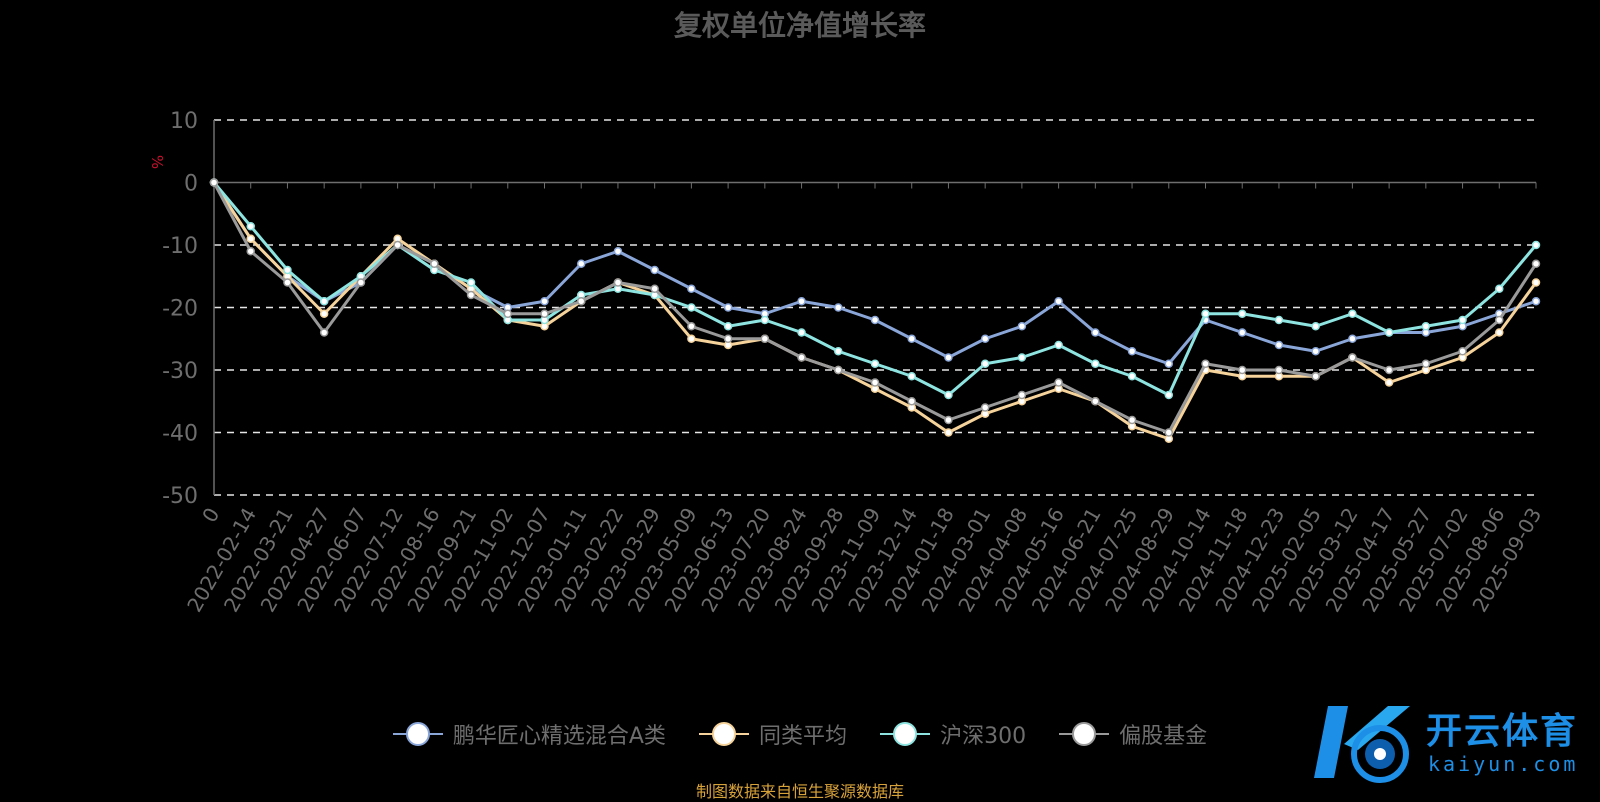  What do you see at coordinates (529, 734) in the screenshot?
I see `legend-item-fund: 鹏华匠心精选混合A类` at bounding box center [529, 734].